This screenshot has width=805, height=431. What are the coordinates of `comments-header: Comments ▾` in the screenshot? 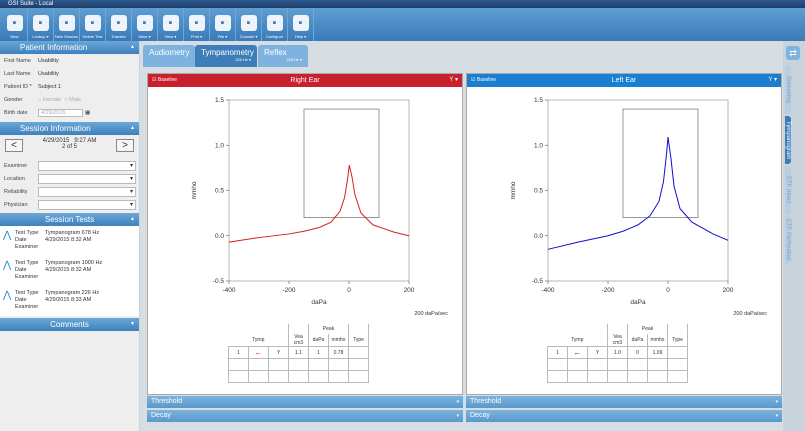 It's located at (69, 324).